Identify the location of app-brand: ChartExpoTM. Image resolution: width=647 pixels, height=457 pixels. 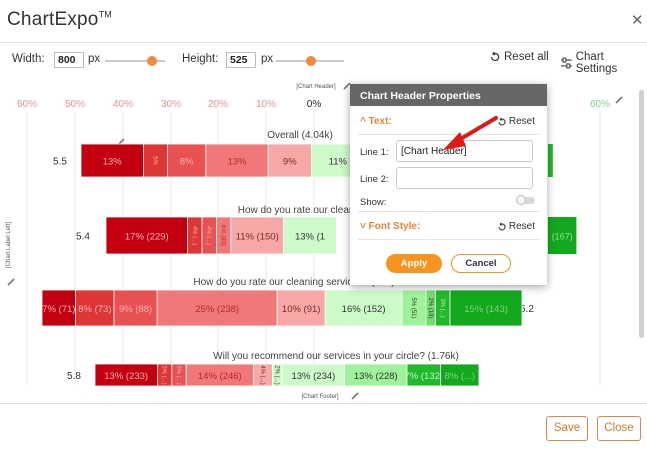
(59, 20).